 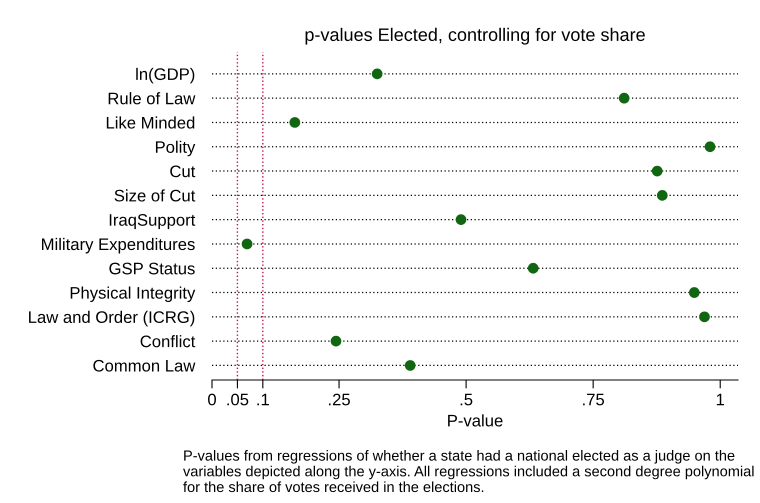 What do you see at coordinates (466, 400) in the screenshot?
I see `x-tick-label: .5` at bounding box center [466, 400].